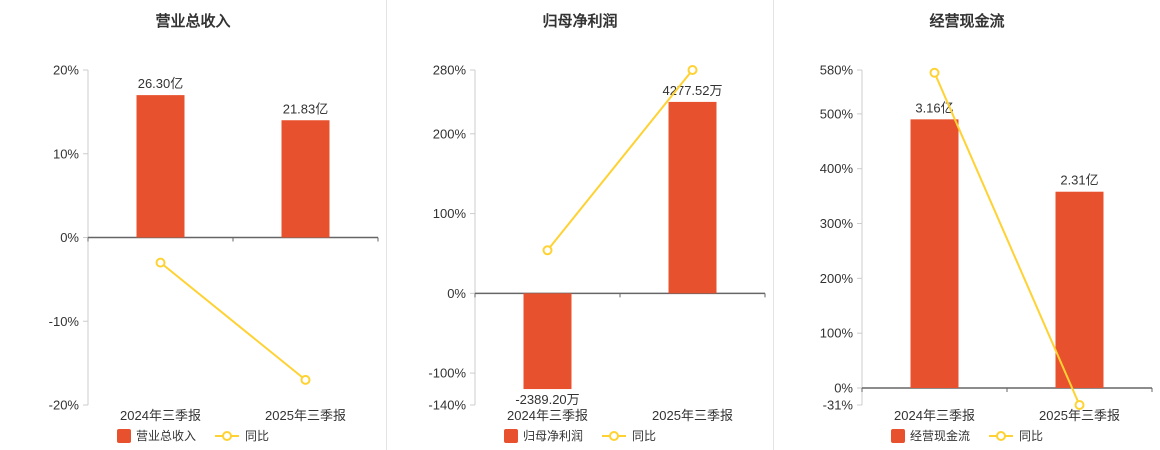 The width and height of the screenshot is (1160, 450). What do you see at coordinates (547, 399) in the screenshot?
I see `bar-value-label: -2389.20万` at bounding box center [547, 399].